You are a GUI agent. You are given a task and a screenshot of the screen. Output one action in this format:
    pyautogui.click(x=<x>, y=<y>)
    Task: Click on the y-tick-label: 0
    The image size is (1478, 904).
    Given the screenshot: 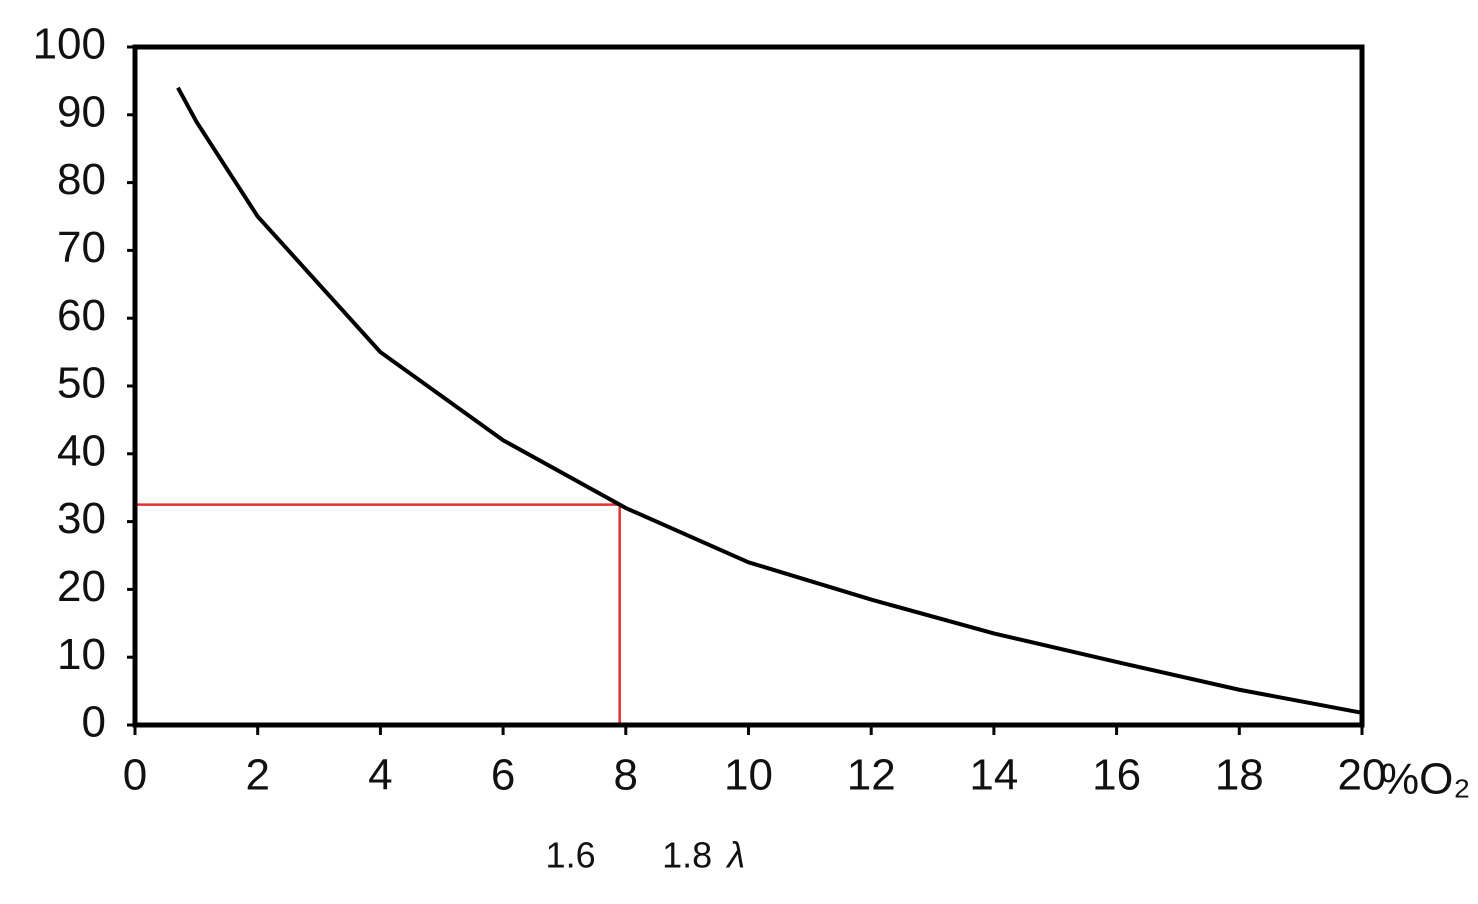 What is the action you would take?
    pyautogui.click(x=94, y=722)
    